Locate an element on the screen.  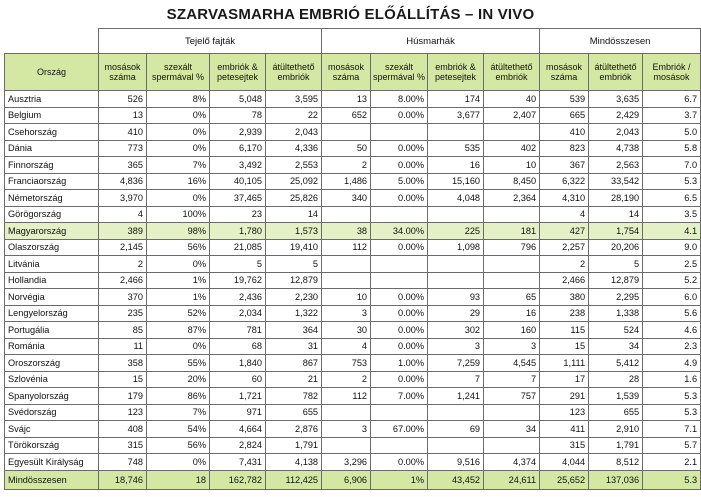
value-cell: 2,939 is located at coordinates (237, 132).